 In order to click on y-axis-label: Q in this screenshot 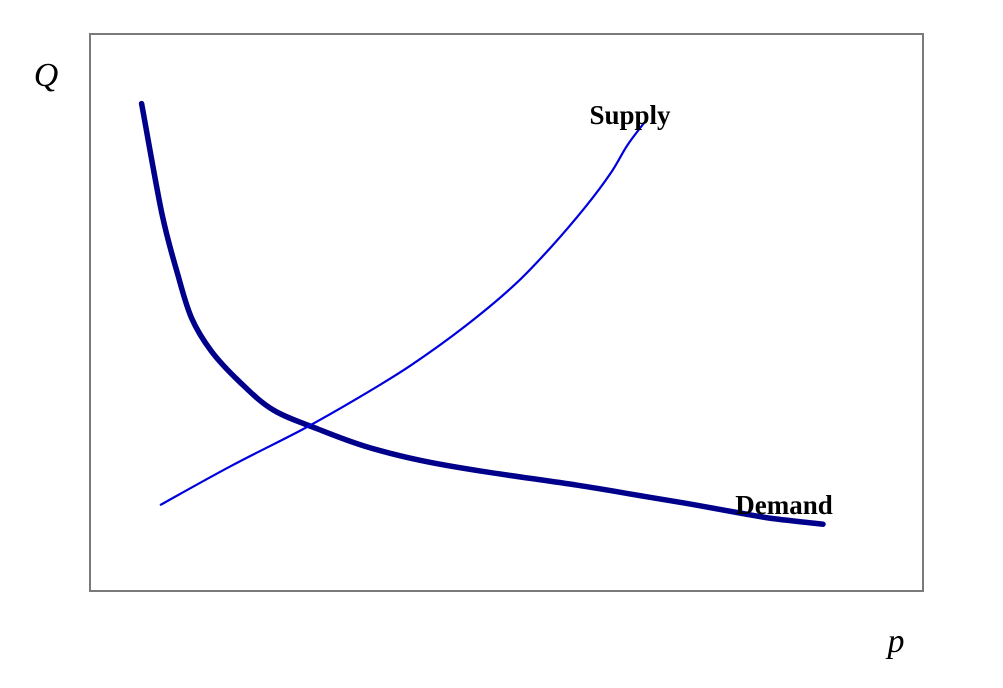, I will do `click(46, 75)`.